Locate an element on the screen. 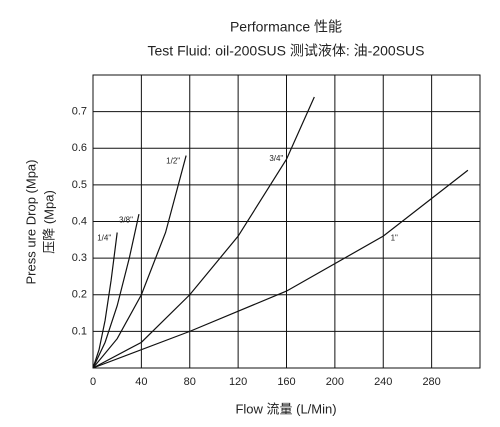 This screenshot has width=500, height=427. x-tick-label: 280 is located at coordinates (431, 382).